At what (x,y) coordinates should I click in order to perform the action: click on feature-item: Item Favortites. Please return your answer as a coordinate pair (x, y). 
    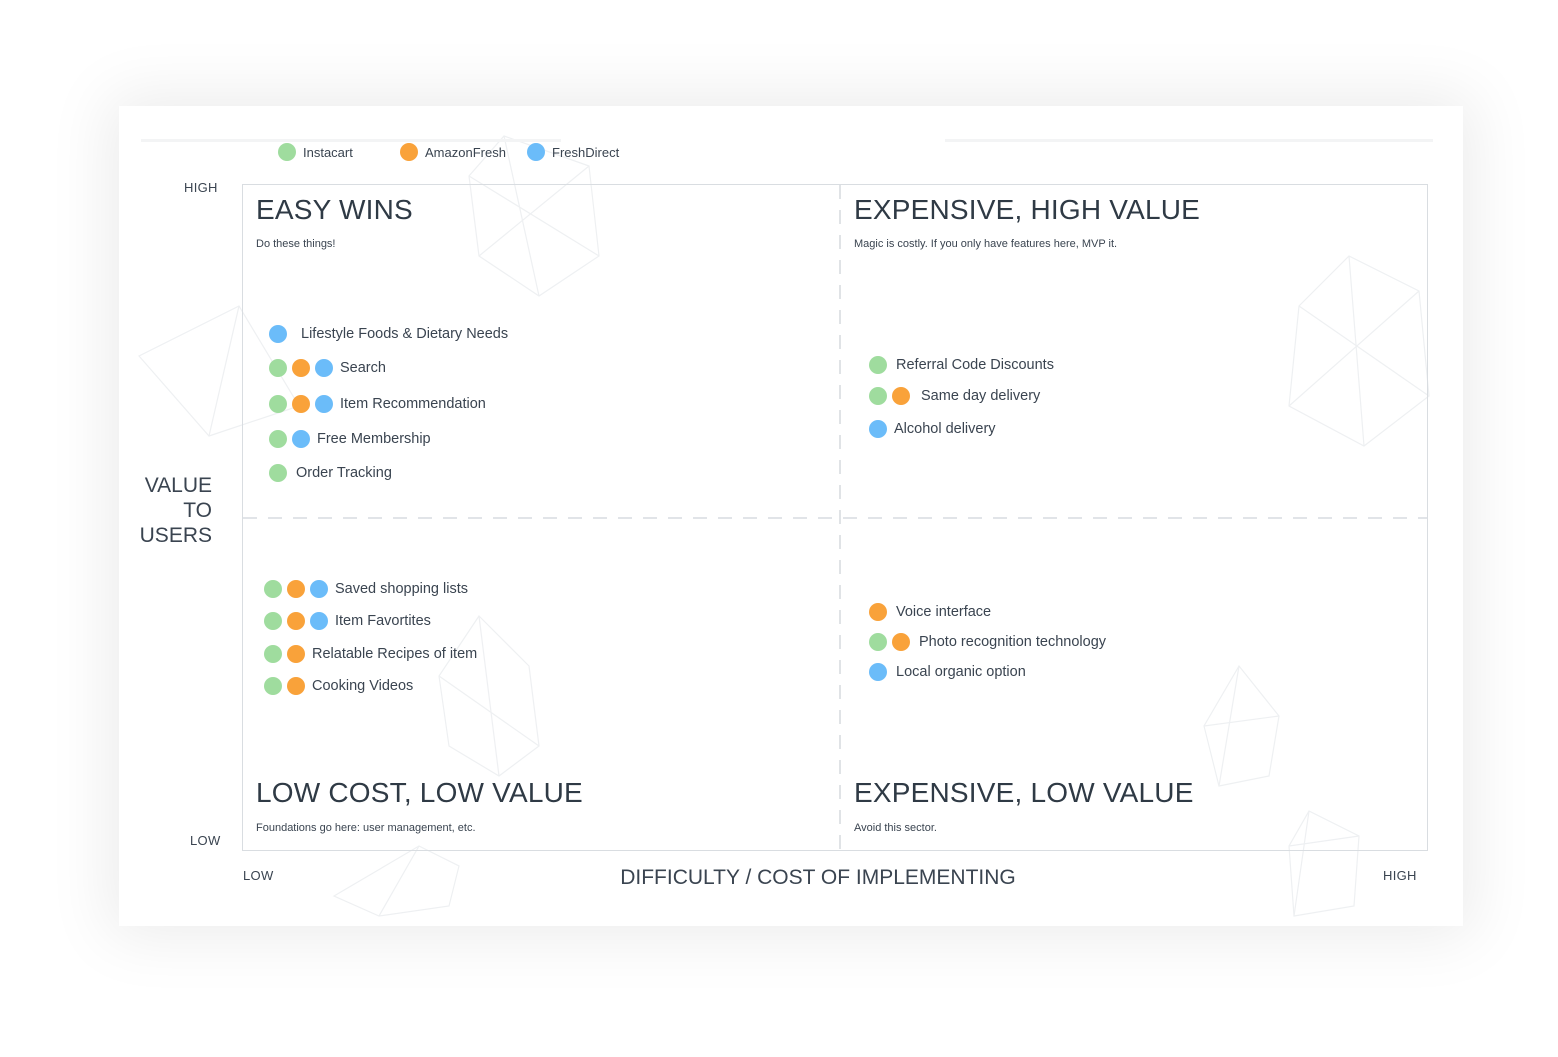
    Looking at the image, I should click on (347, 621).